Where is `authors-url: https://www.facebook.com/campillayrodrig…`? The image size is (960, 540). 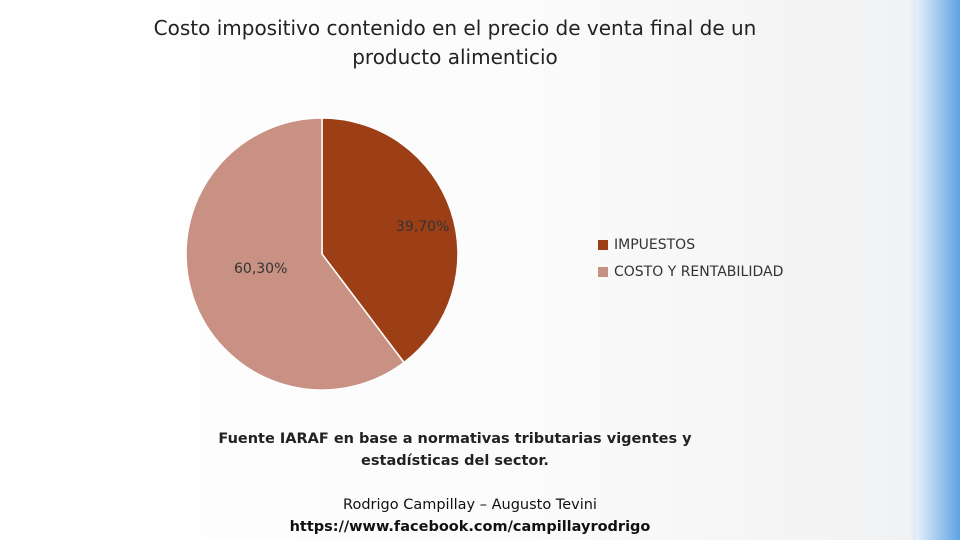 authors-url: https://www.facebook.com/campillayrodrig… is located at coordinates (470, 527).